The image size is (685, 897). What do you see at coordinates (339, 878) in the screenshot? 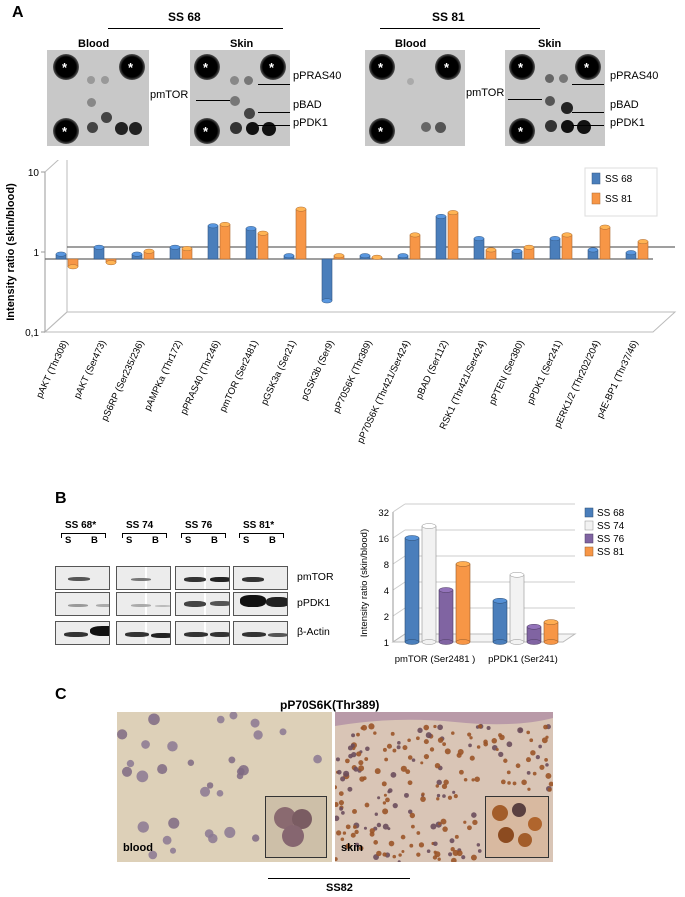
I see `ss82-line` at bounding box center [339, 878].